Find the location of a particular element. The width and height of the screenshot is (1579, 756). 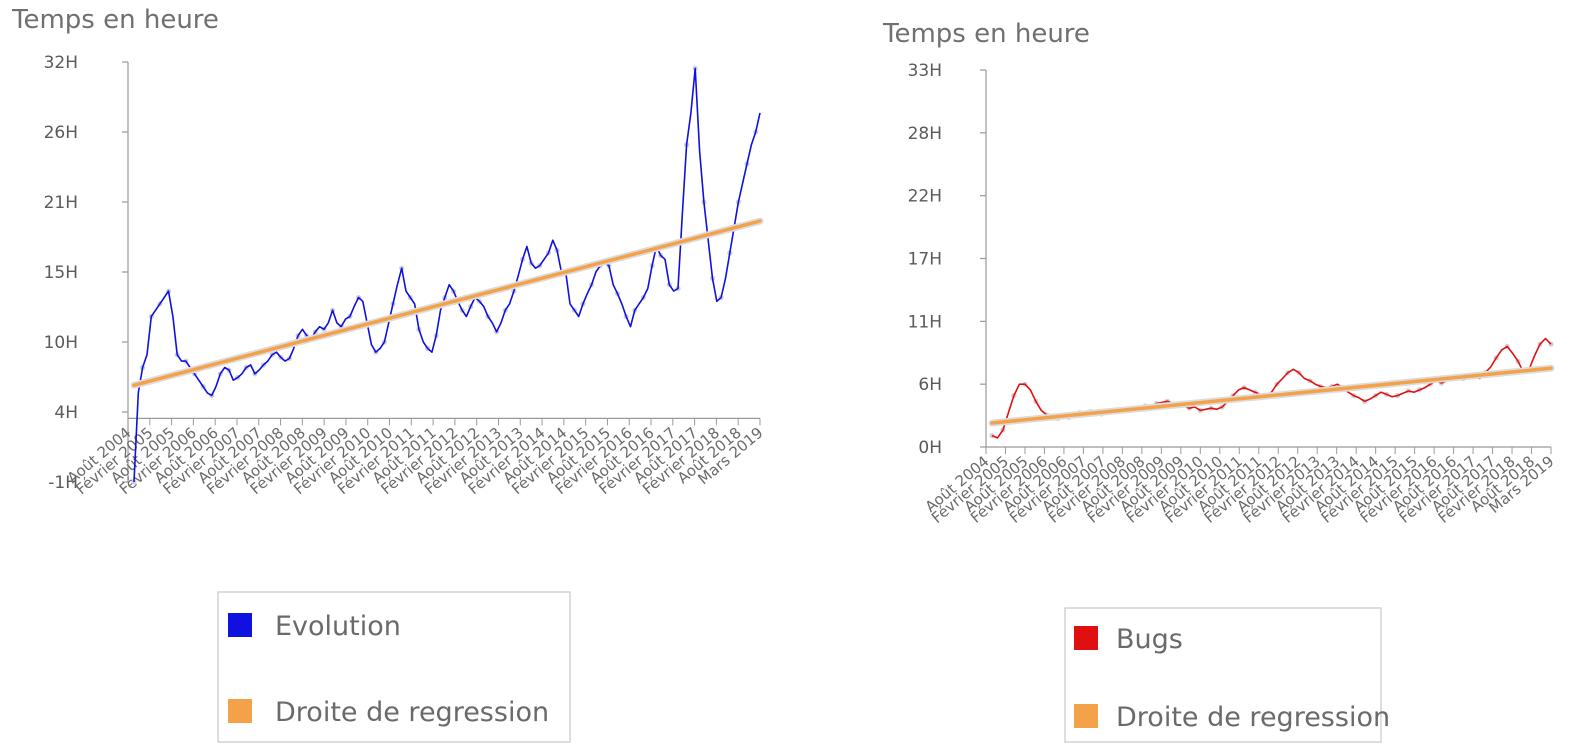

y-tick-label: 22H is located at coordinates (925, 197).